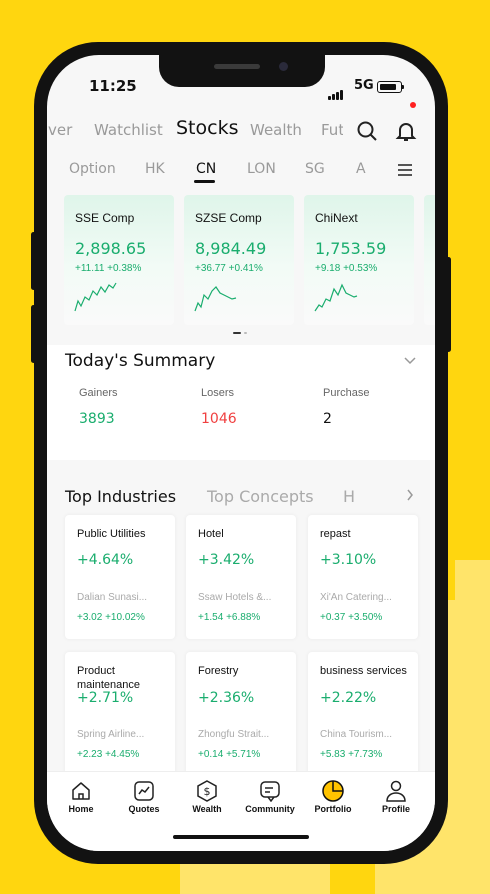 Image resolution: width=490 pixels, height=894 pixels. Describe the element at coordinates (226, 698) in the screenshot. I see `industry-change: +2.36%` at that location.